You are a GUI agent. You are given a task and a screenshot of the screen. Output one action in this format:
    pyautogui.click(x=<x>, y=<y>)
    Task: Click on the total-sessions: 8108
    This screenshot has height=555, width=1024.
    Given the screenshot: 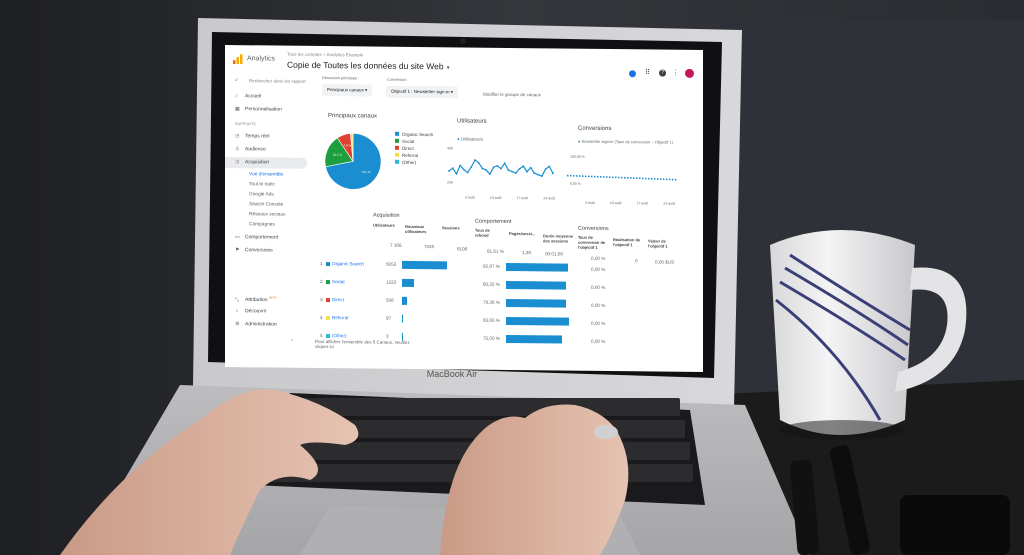 What is the action you would take?
    pyautogui.click(x=462, y=249)
    